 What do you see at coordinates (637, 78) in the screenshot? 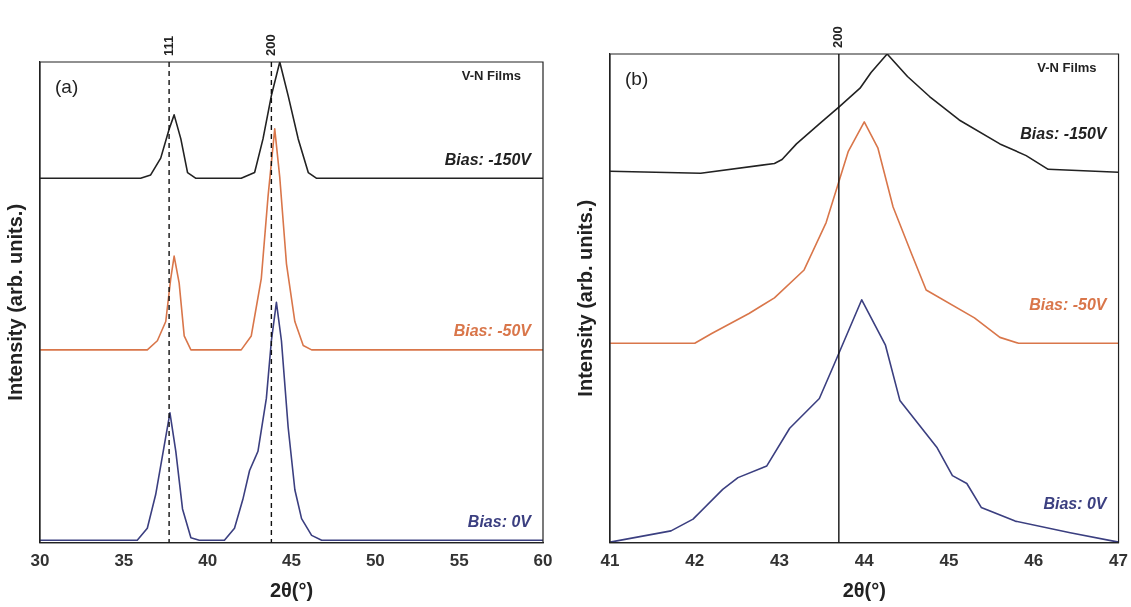
I see `annotation: (b)` at bounding box center [637, 78].